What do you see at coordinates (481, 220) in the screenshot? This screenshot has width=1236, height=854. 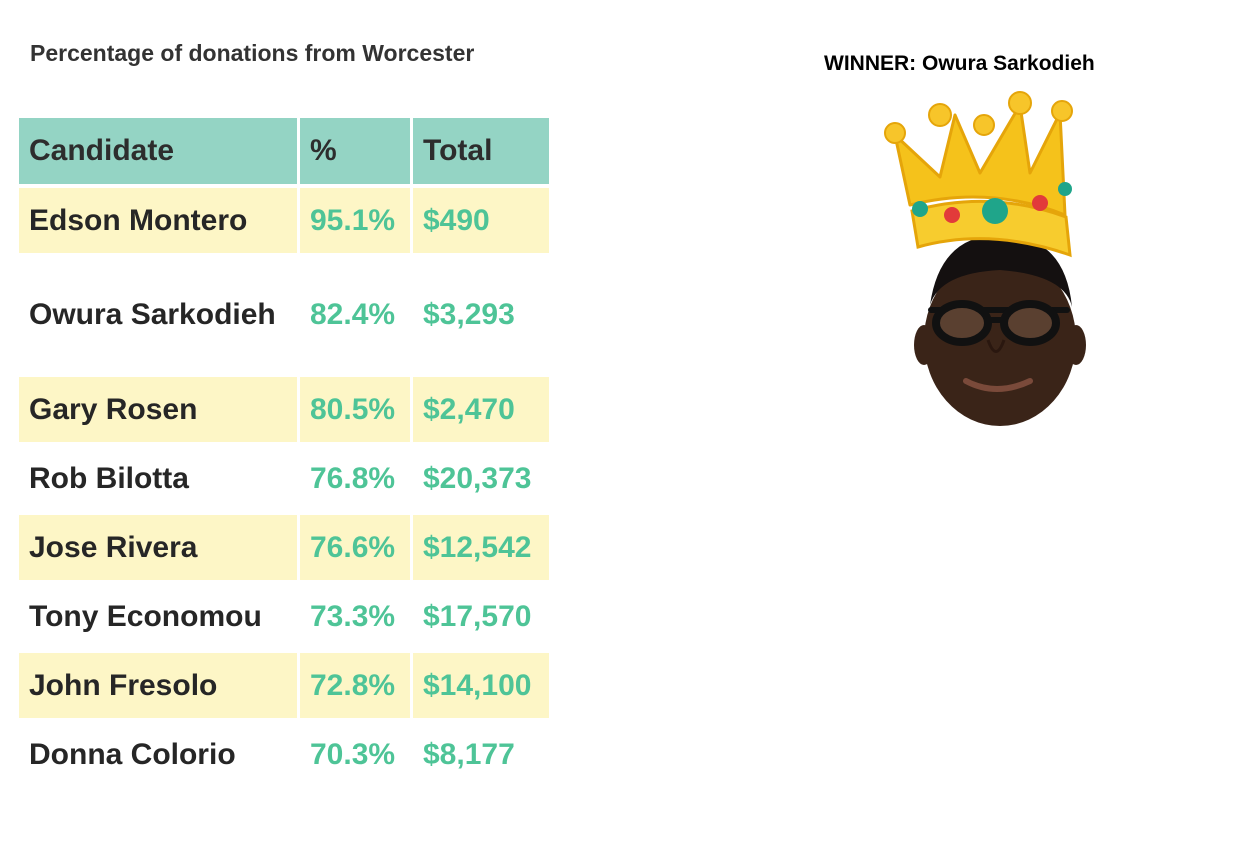 I see `total-cell: $490` at bounding box center [481, 220].